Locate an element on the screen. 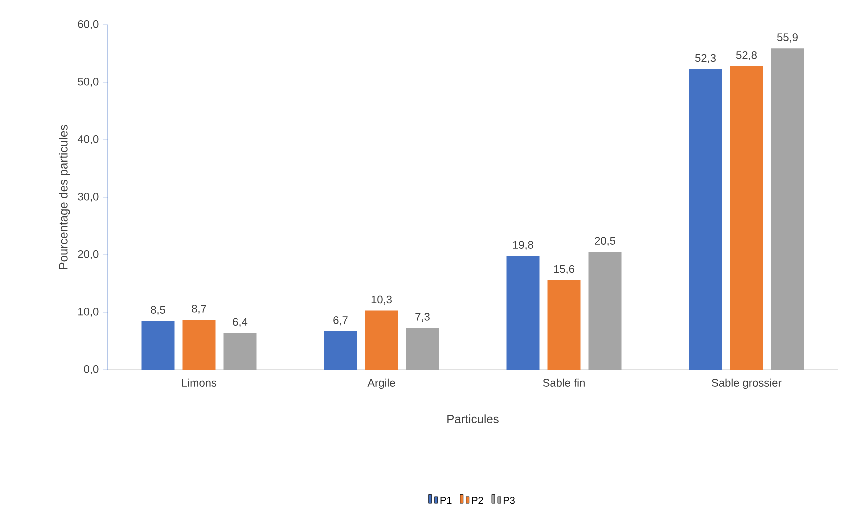 The image size is (842, 511). y-tick-label: 50,0 is located at coordinates (88, 83).